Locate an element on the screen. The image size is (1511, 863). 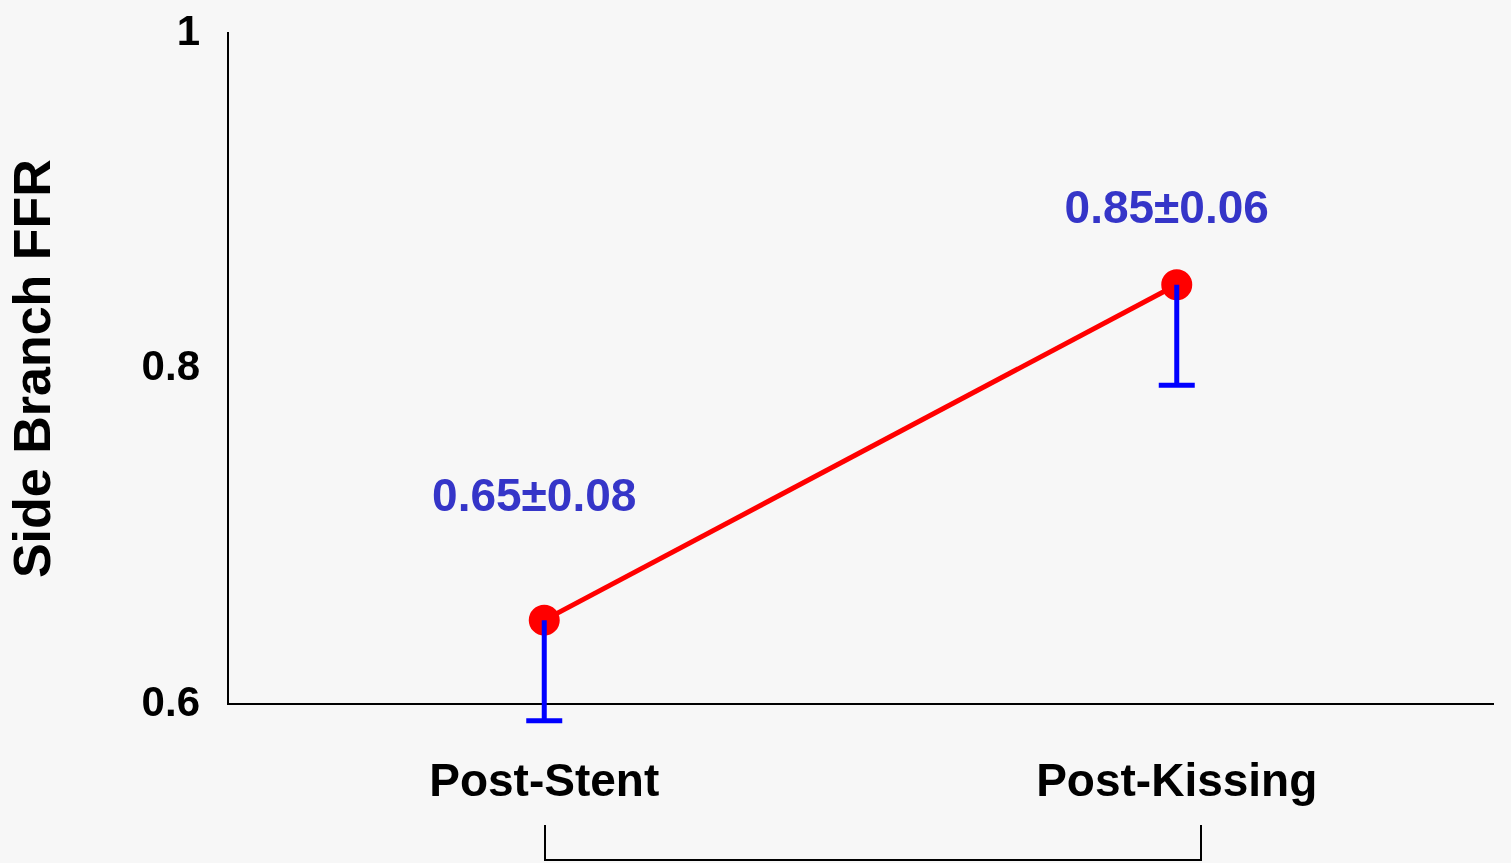
y-tick-label: 1 is located at coordinates (188, 30).